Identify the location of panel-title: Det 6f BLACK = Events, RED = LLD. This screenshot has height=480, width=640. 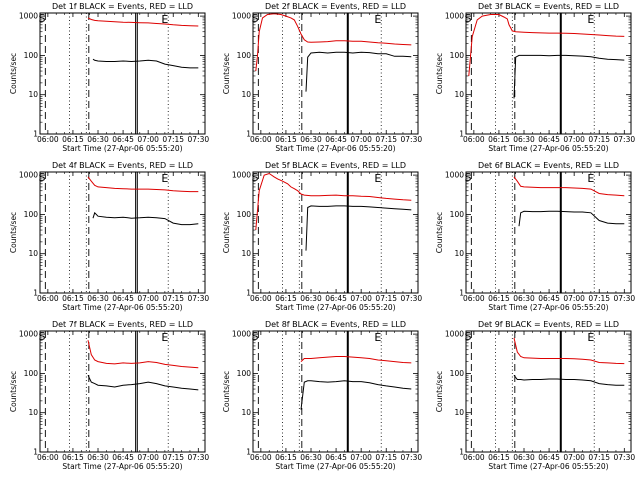
(548, 165).